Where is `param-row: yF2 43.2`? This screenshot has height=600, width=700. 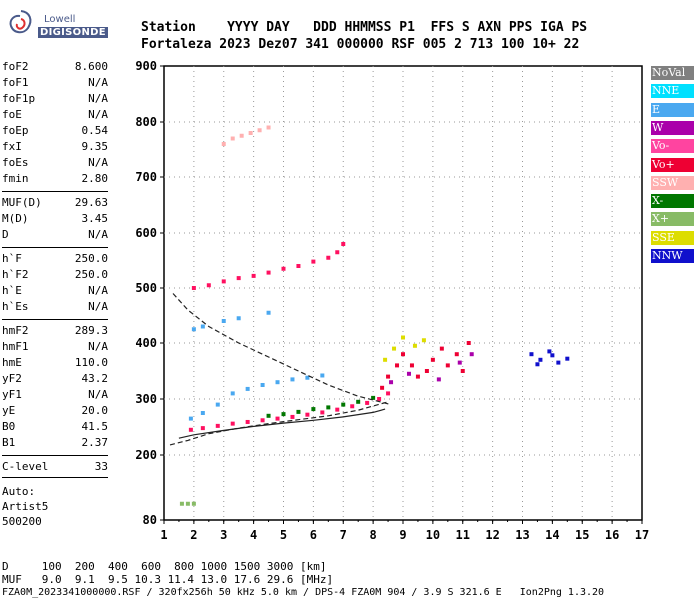 param-row: yF2 43.2 is located at coordinates (55, 379).